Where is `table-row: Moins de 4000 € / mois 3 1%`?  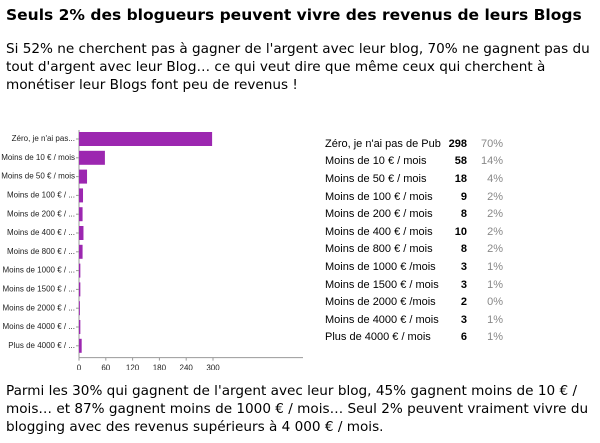
table-row: Moins de 4000 € / mois 3 1% is located at coordinates (414, 320).